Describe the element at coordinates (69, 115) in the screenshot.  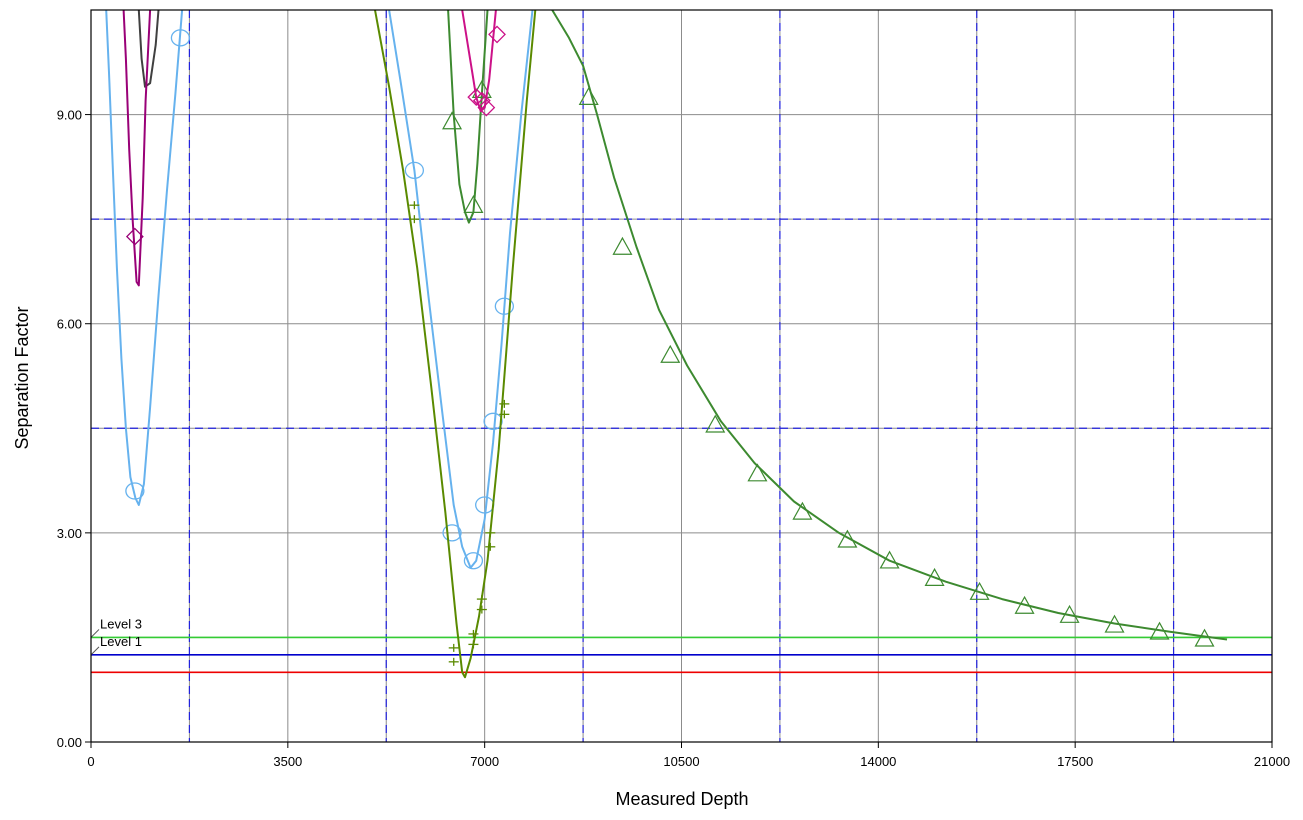
I see `y-tick-label: 9.00` at that location.